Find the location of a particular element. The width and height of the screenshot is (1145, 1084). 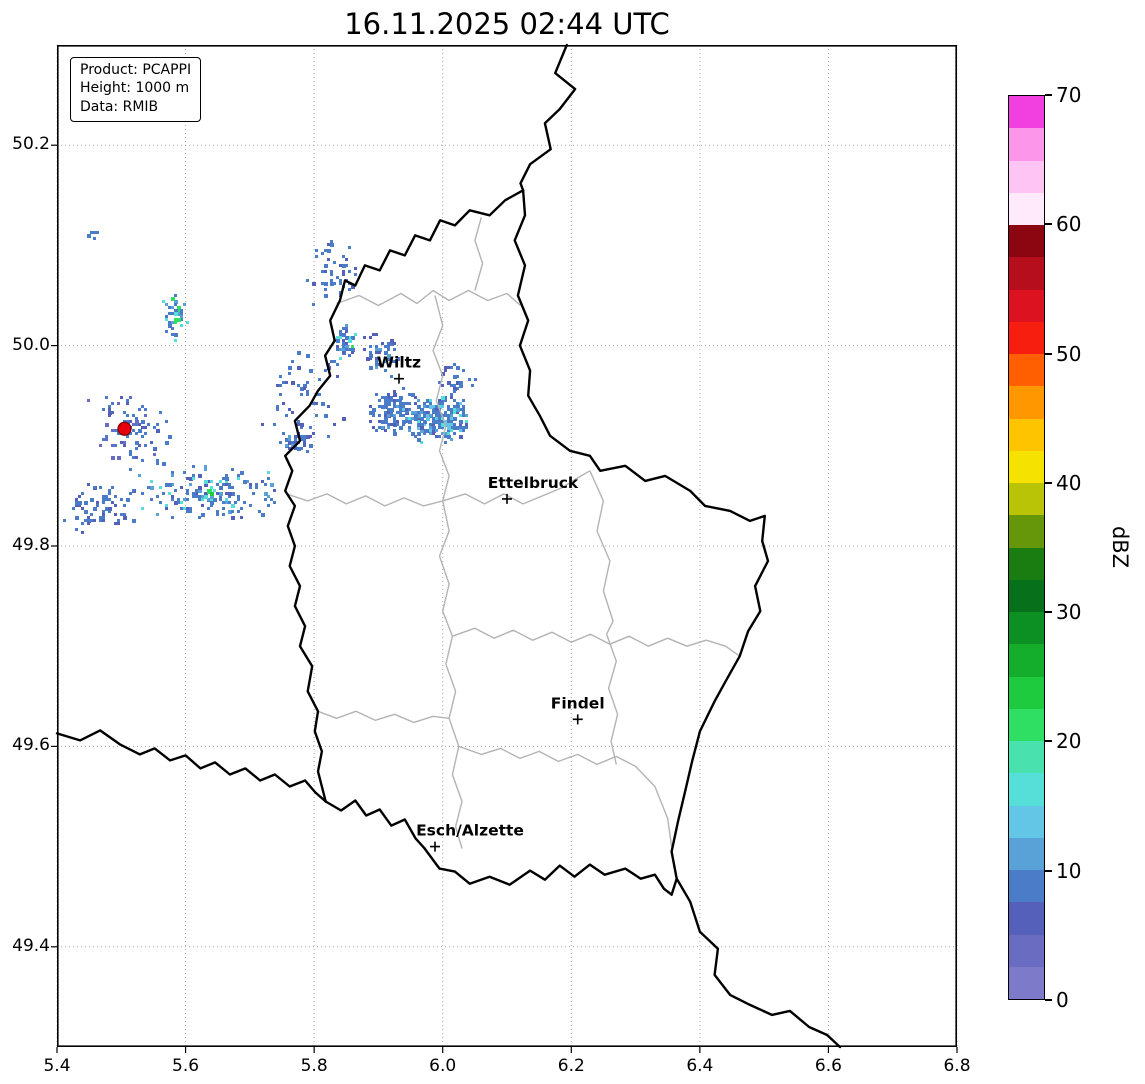

radar-echo-layer is located at coordinates (270, 382).